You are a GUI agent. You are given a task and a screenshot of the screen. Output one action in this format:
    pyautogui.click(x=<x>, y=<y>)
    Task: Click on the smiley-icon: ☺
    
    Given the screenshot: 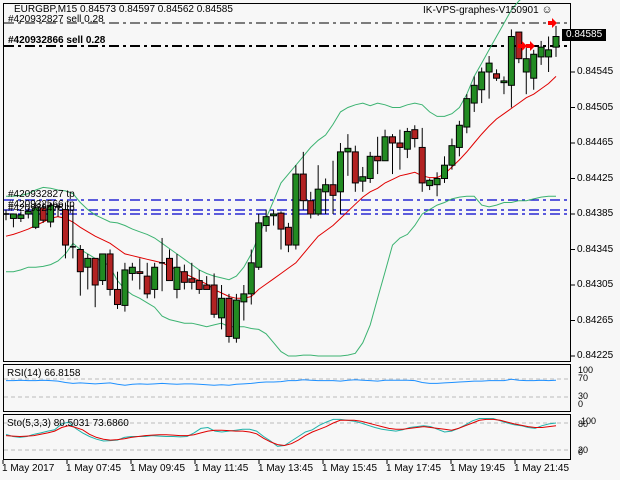 What is the action you would take?
    pyautogui.click(x=547, y=10)
    